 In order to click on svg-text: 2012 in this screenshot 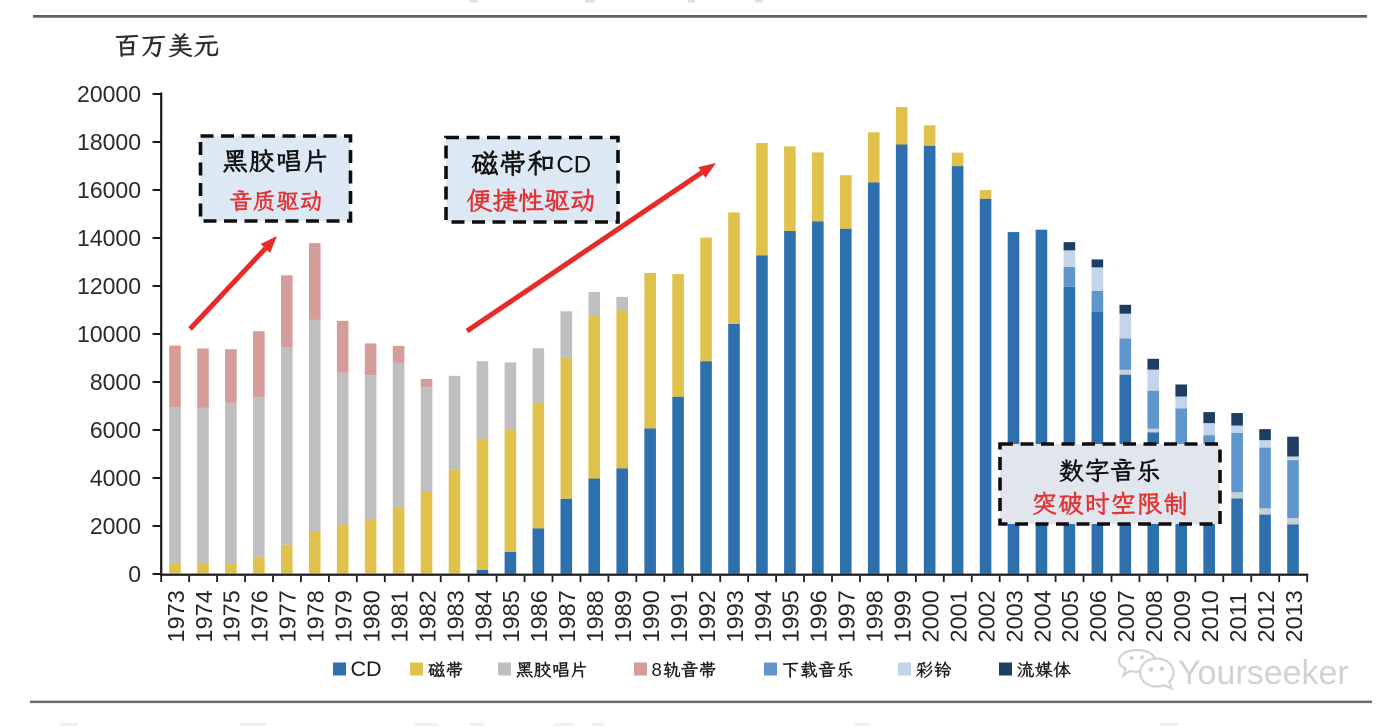, I will do `click(1266, 616)`.